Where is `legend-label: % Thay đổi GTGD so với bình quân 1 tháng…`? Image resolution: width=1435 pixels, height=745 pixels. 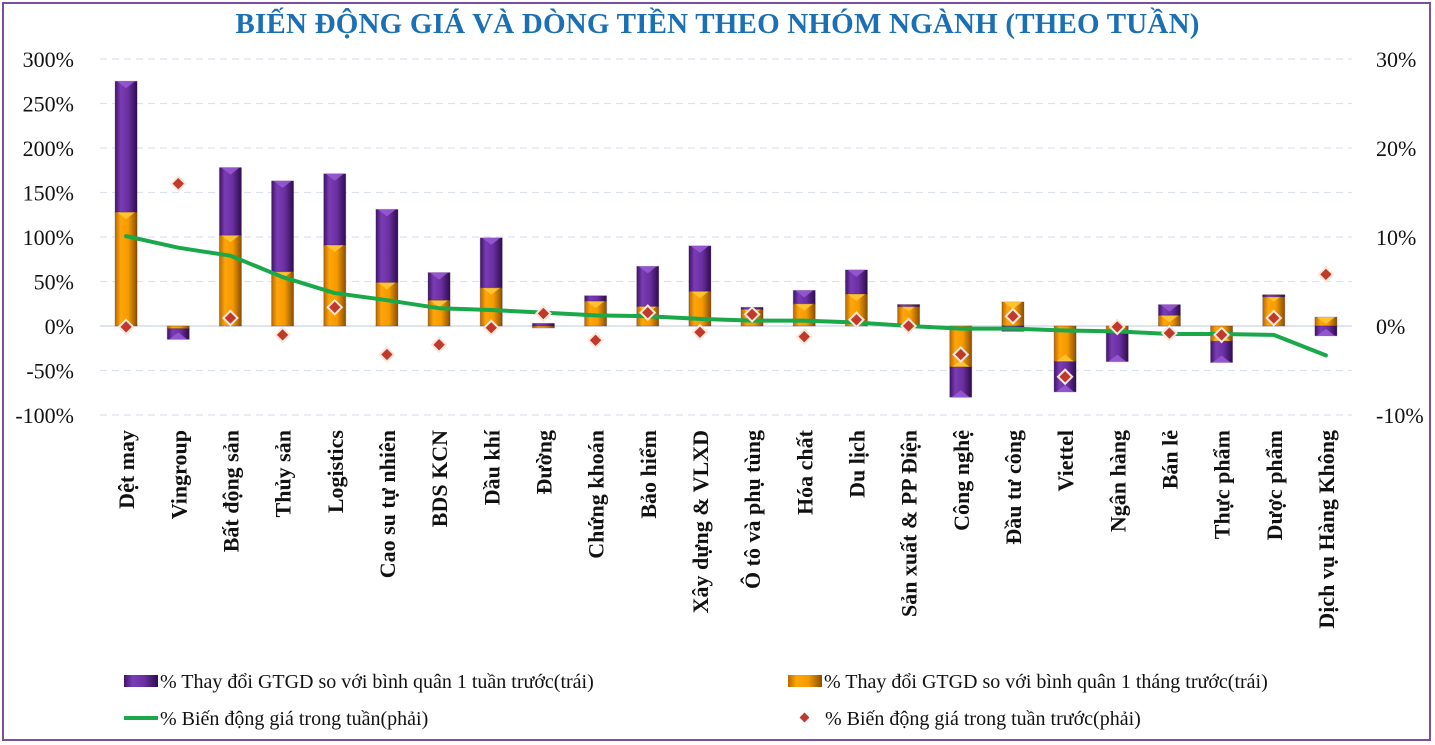
legend-label: % Thay đổi GTGD so với bình quân 1 tháng… is located at coordinates (1046, 682).